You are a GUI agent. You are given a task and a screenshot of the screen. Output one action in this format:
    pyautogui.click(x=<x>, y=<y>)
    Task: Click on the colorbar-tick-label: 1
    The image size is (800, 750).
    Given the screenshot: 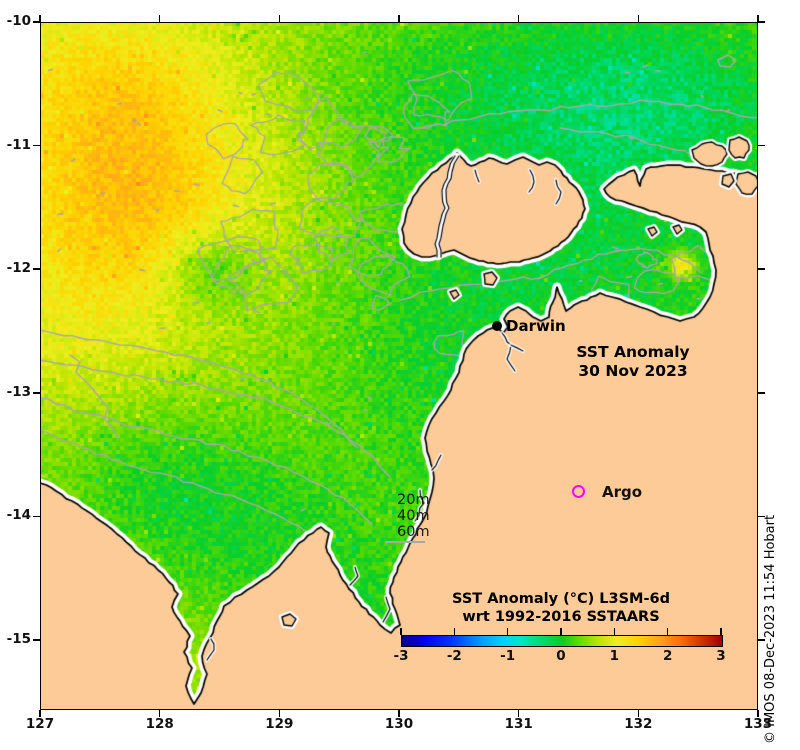 What is the action you would take?
    pyautogui.click(x=614, y=656)
    